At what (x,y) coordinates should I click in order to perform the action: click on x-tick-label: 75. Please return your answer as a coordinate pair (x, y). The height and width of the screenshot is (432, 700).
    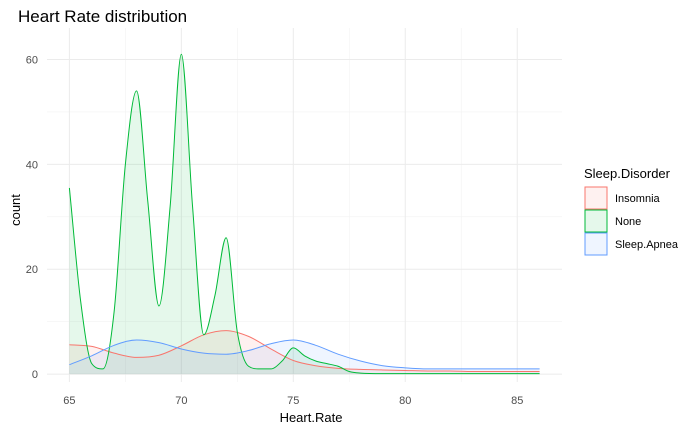
    Looking at the image, I should click on (293, 401).